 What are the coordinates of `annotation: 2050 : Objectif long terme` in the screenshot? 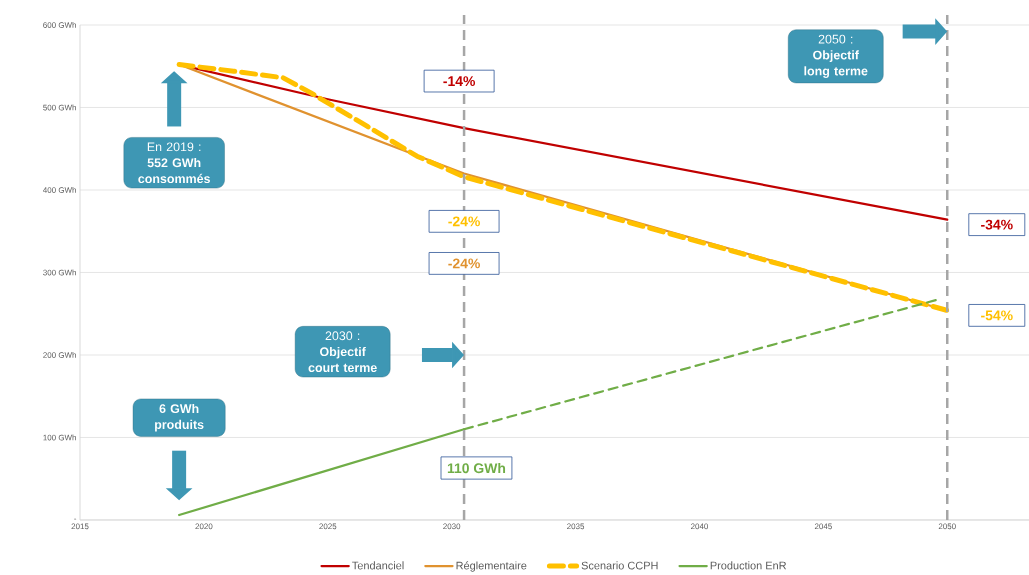 It's located at (836, 56).